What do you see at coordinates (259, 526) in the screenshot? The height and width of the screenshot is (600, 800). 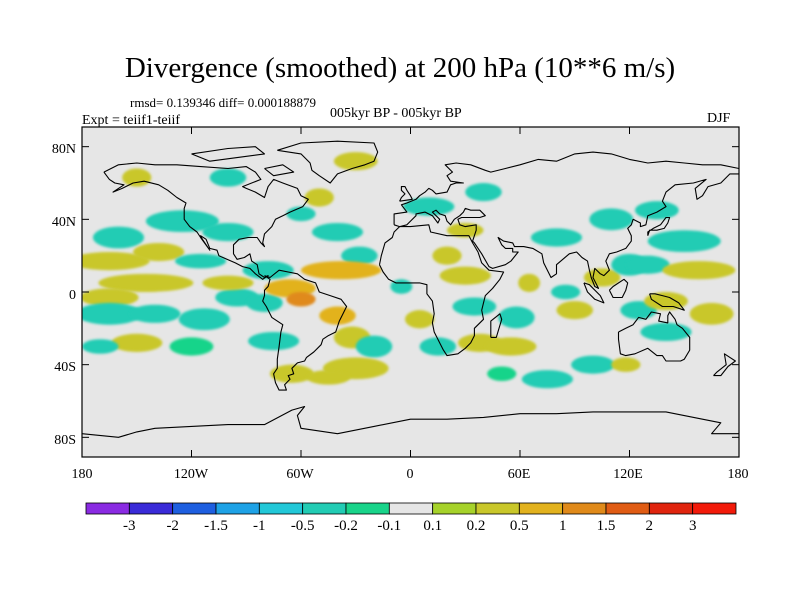 I see `colorbar-label: -1` at bounding box center [259, 526].